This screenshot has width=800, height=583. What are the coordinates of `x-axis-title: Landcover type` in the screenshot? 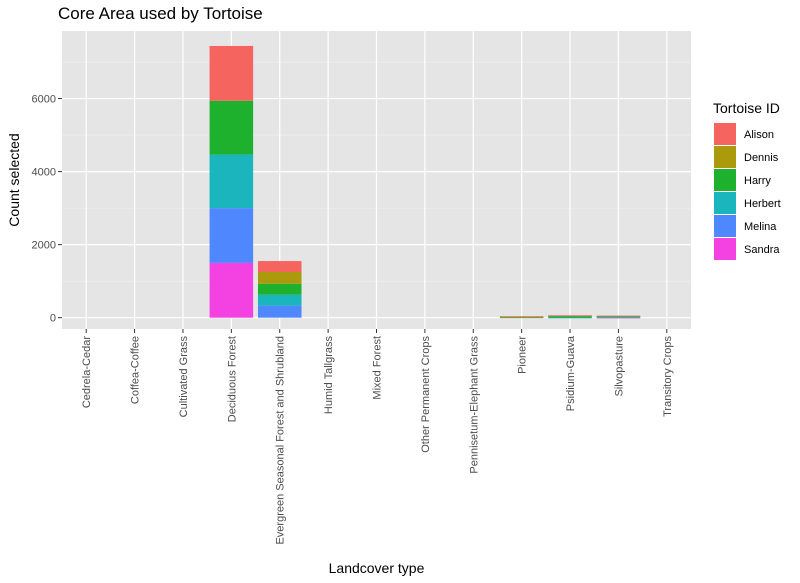 It's located at (377, 568).